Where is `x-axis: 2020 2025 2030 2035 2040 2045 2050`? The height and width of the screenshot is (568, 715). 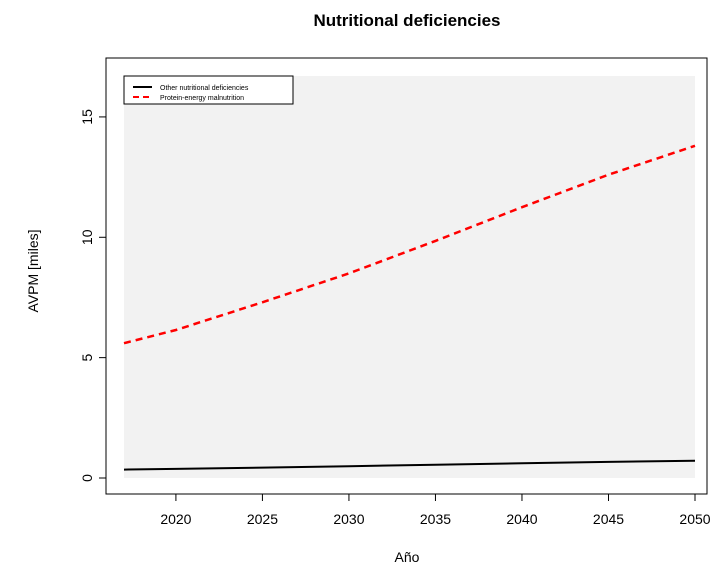
x-axis: 2020 2025 2030 2035 2040 2045 2050 is located at coordinates (435, 510).